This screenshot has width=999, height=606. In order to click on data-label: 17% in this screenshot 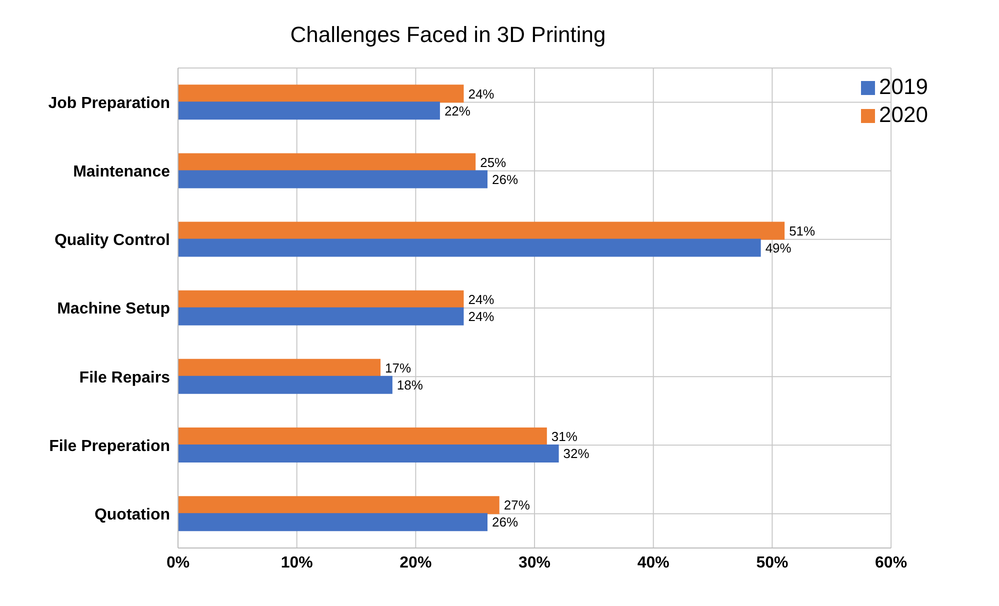, I will do `click(398, 368)`.